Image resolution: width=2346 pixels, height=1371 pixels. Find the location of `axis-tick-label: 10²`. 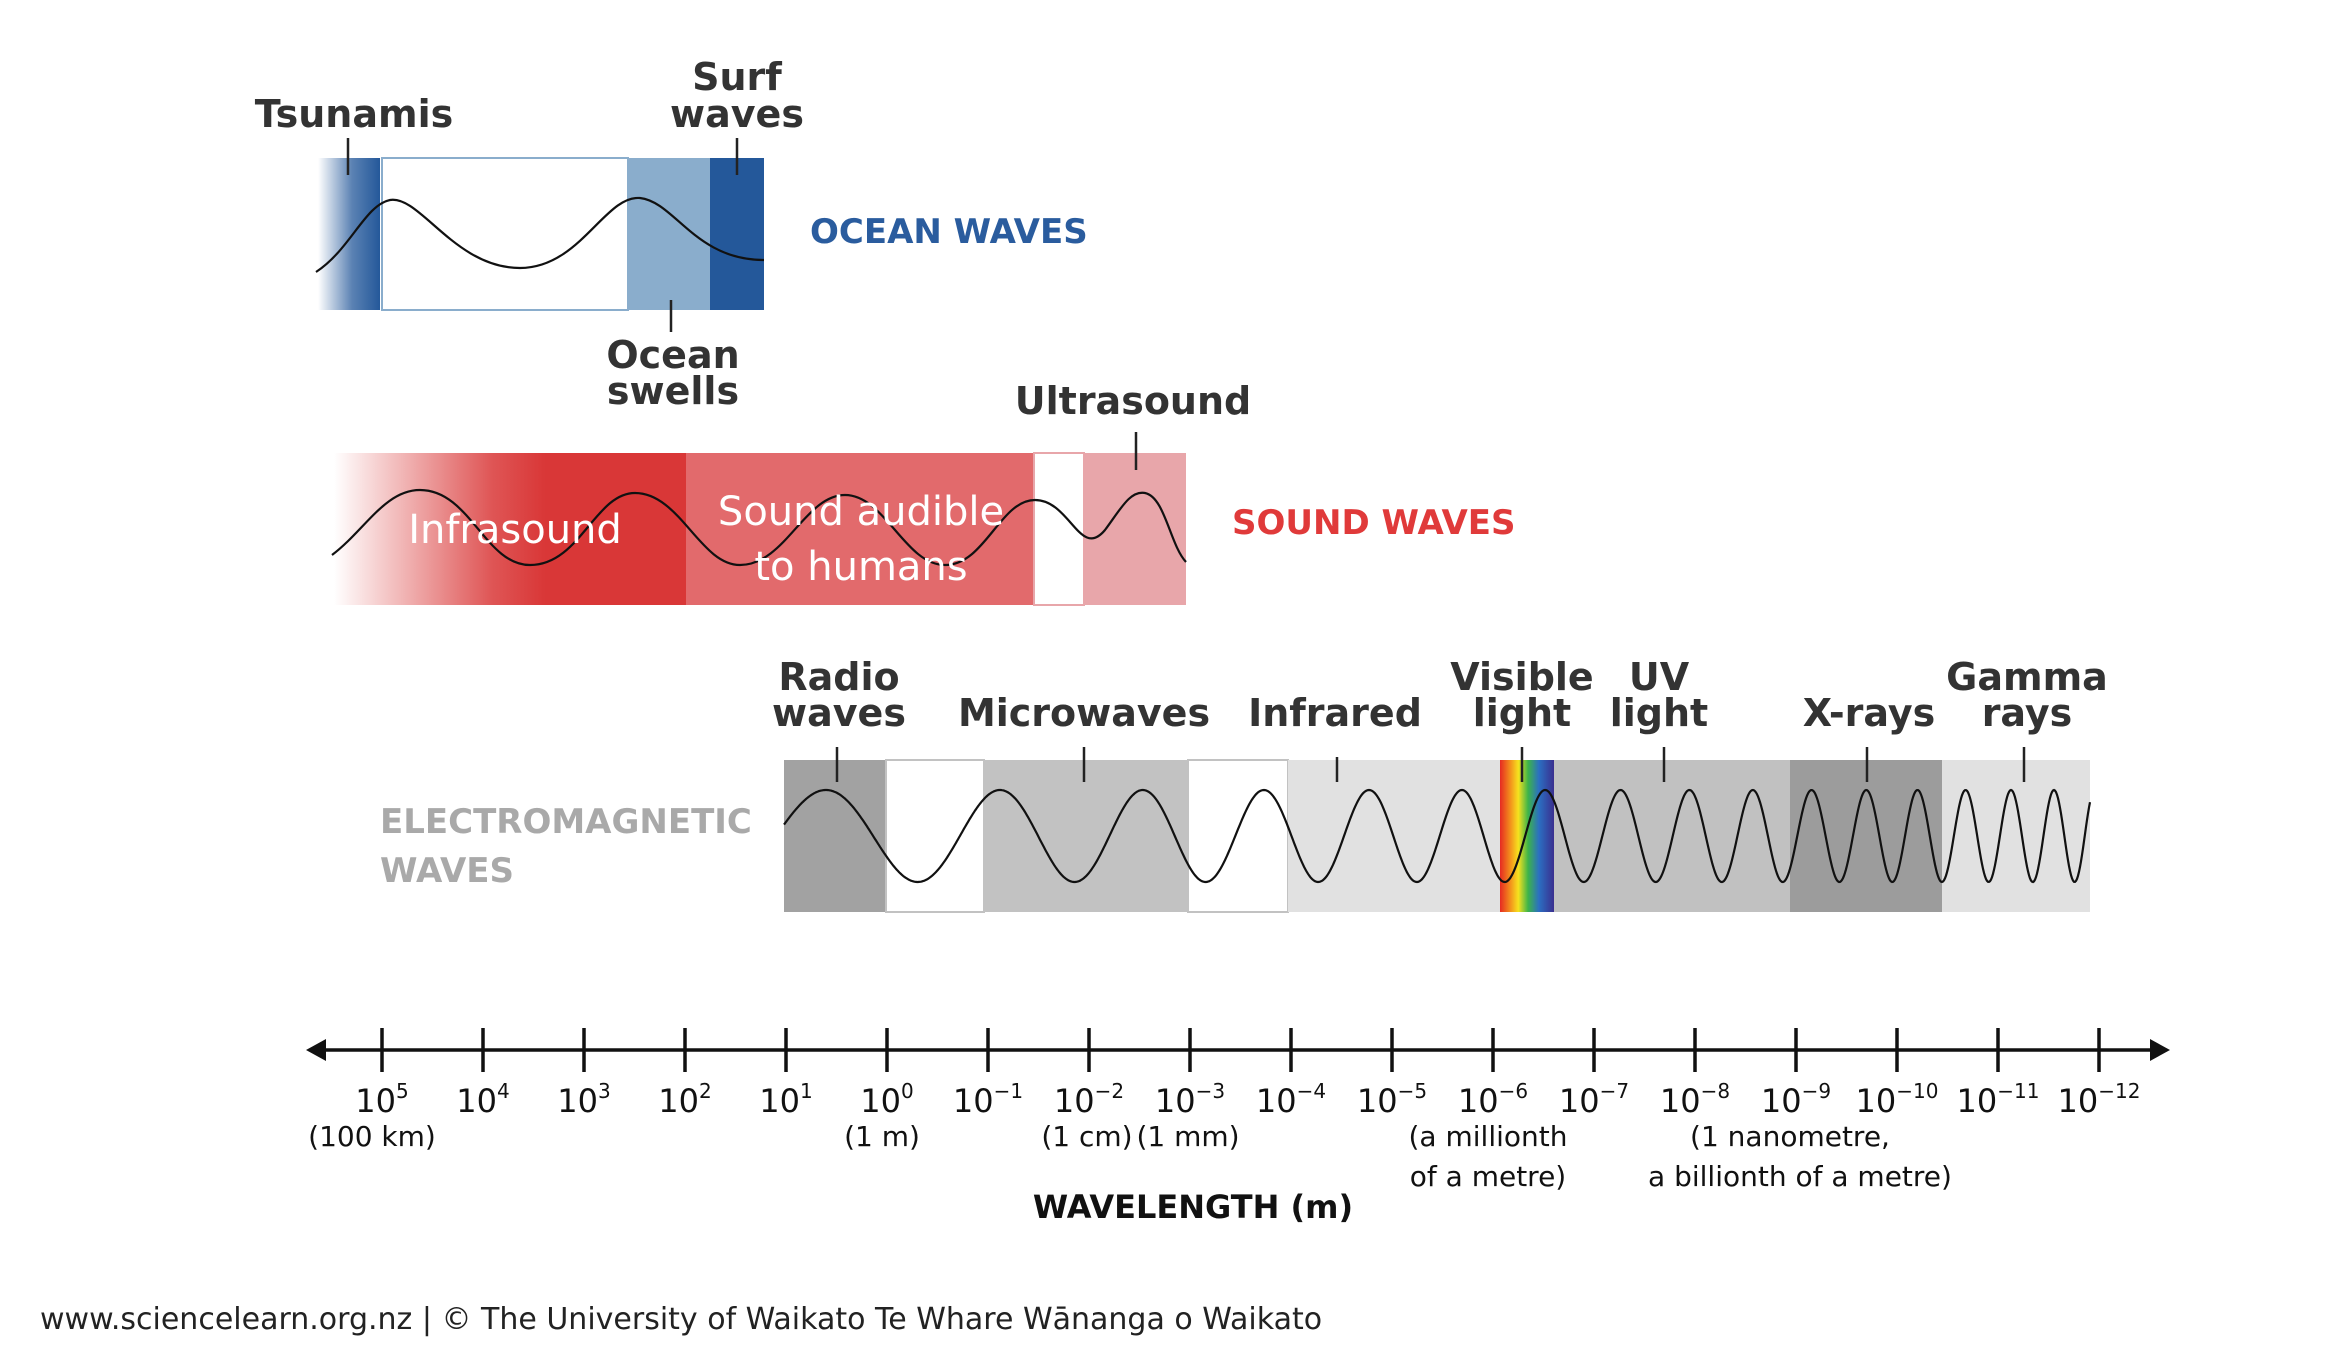

axis-tick-label: 10² is located at coordinates (684, 1099).